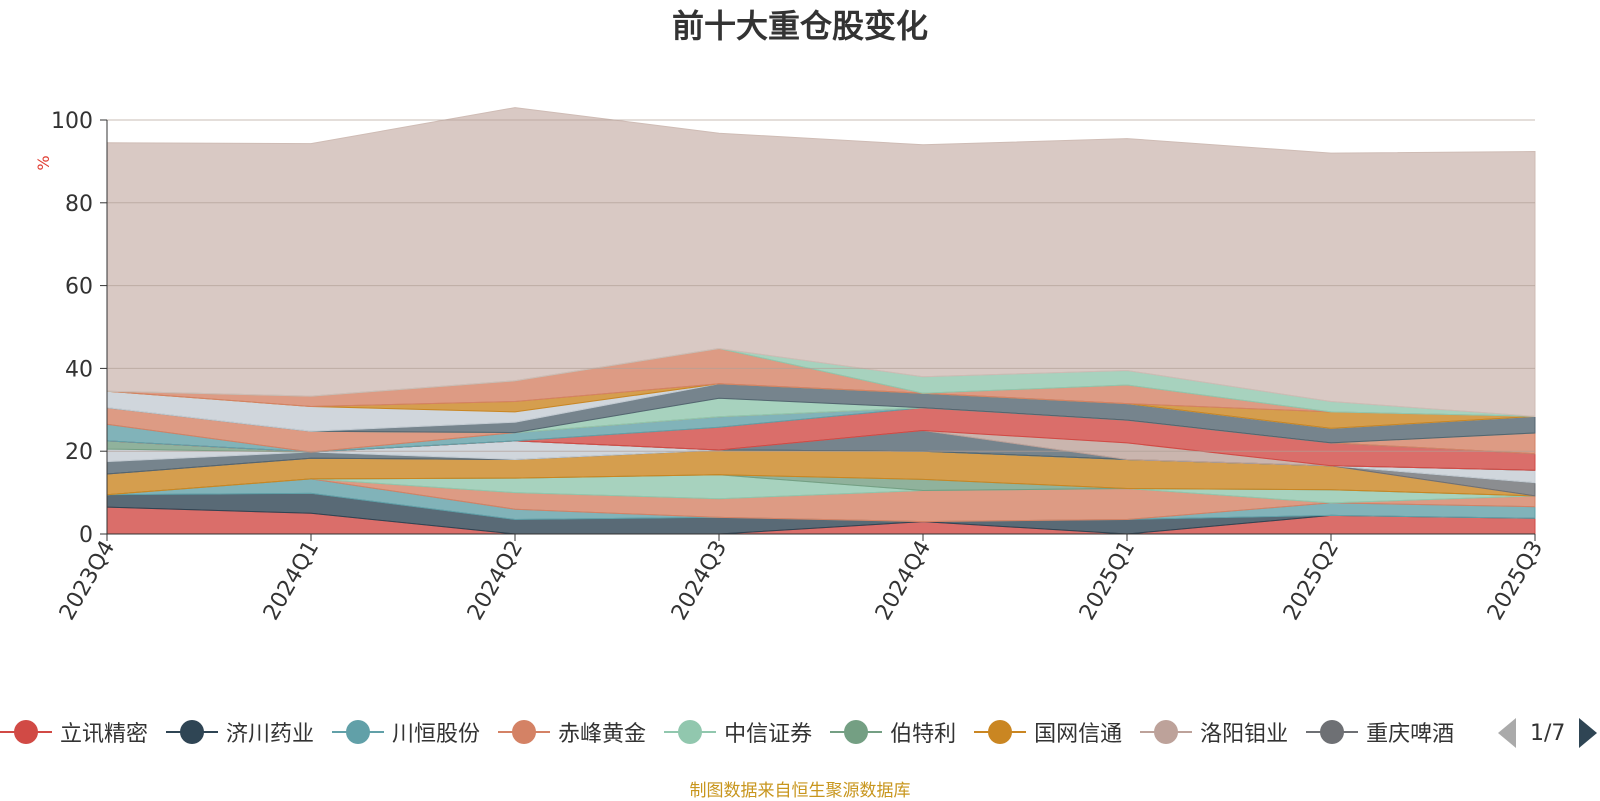 This screenshot has height=801, width=1600. What do you see at coordinates (768, 734) in the screenshot?
I see `legend-label: 中信证券` at bounding box center [768, 734].